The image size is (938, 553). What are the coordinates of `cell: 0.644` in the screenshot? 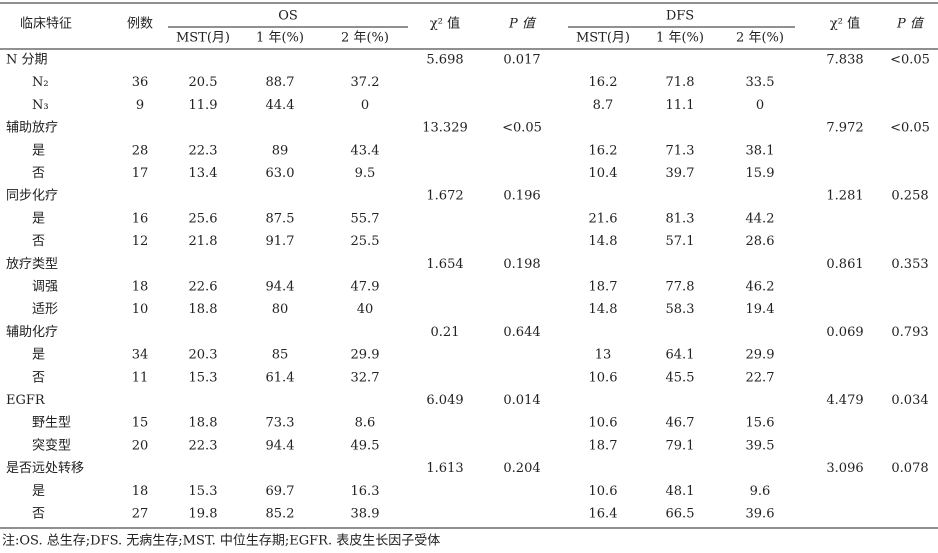 It's located at (521, 332).